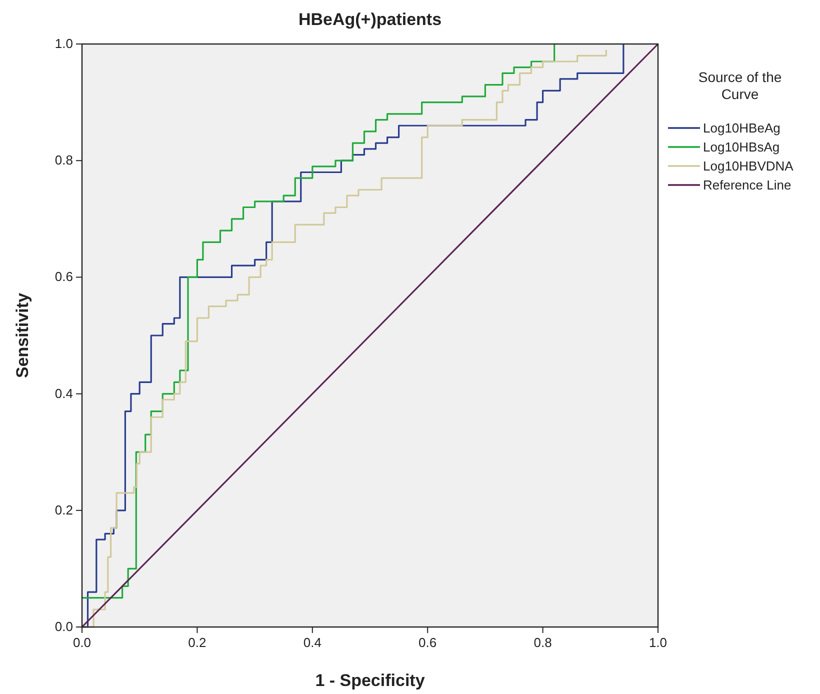 This screenshot has height=694, width=820. What do you see at coordinates (748, 166) in the screenshot?
I see `legend-label: Log10HBVDNA` at bounding box center [748, 166].